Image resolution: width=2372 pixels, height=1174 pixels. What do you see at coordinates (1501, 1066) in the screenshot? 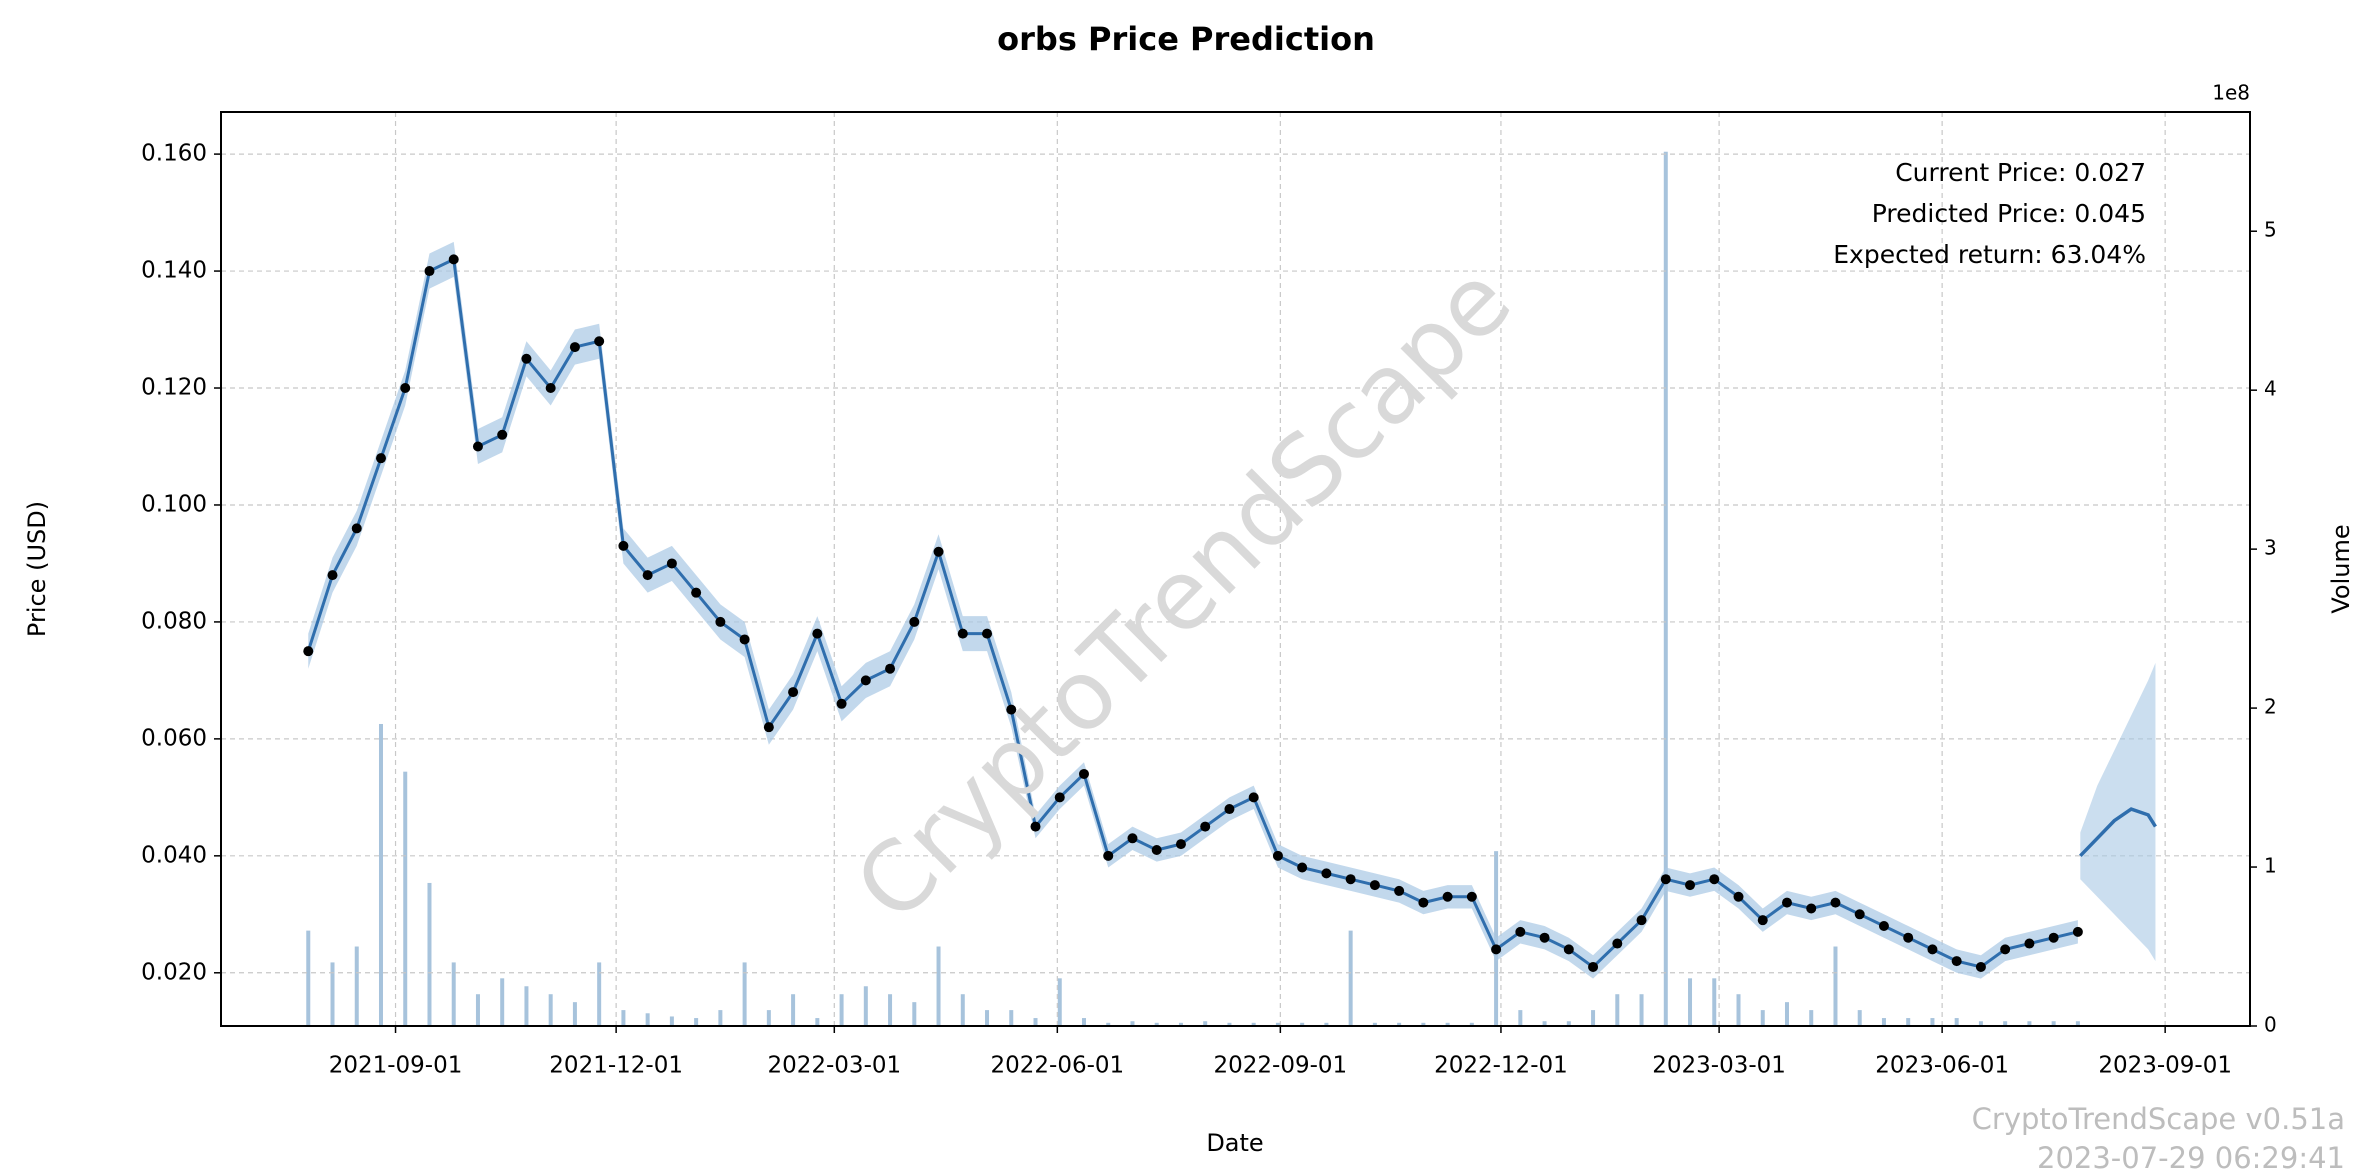
I see `x-tick-label: 2022-12-01` at bounding box center [1501, 1066].